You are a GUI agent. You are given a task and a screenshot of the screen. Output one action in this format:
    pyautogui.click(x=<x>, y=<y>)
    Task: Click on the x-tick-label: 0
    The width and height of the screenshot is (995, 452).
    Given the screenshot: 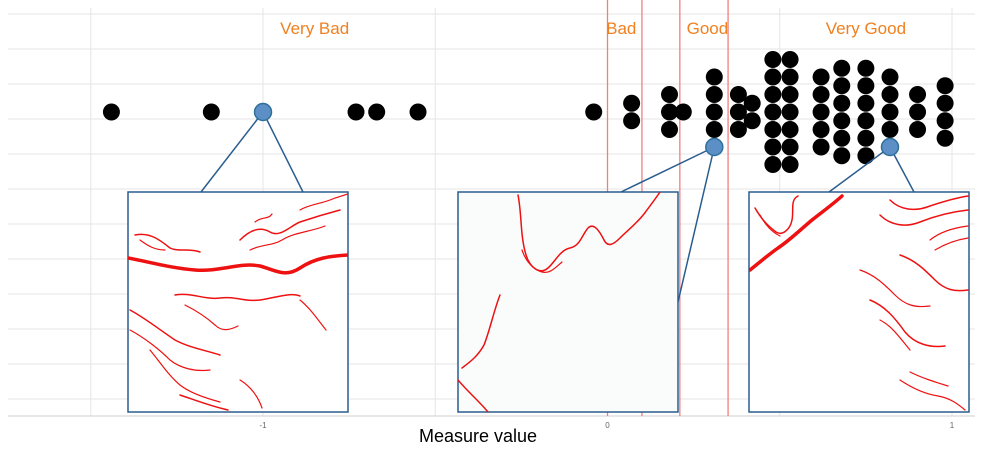 What is the action you would take?
    pyautogui.click(x=607, y=425)
    